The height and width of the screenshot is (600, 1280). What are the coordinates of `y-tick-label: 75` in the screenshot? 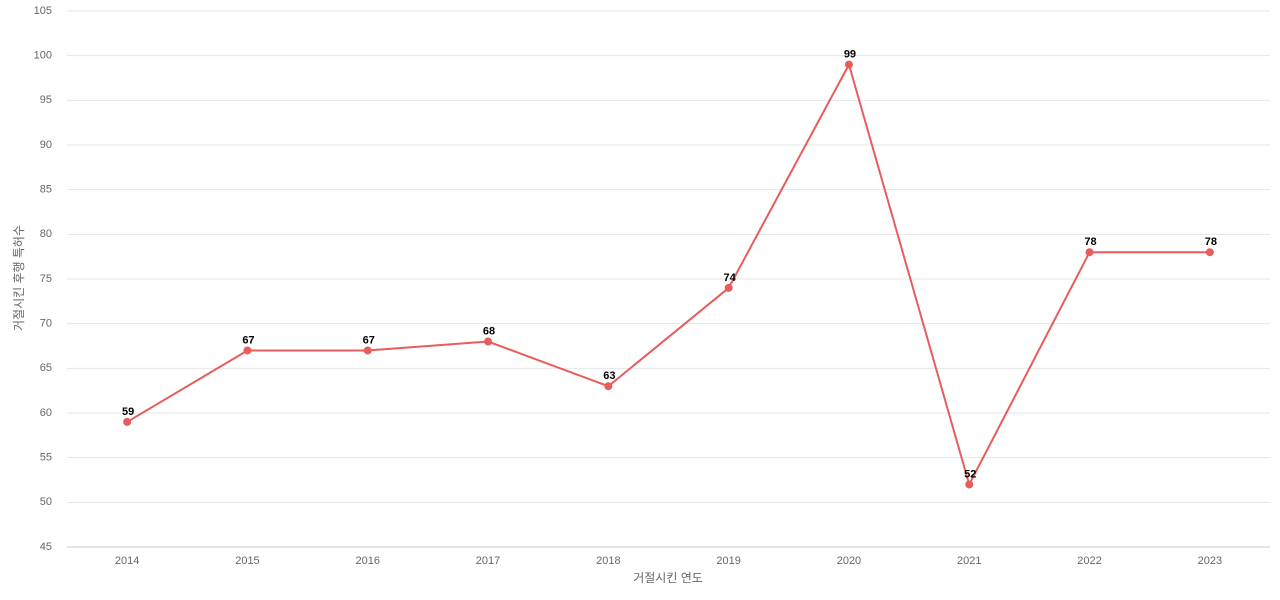 It's located at (46, 279).